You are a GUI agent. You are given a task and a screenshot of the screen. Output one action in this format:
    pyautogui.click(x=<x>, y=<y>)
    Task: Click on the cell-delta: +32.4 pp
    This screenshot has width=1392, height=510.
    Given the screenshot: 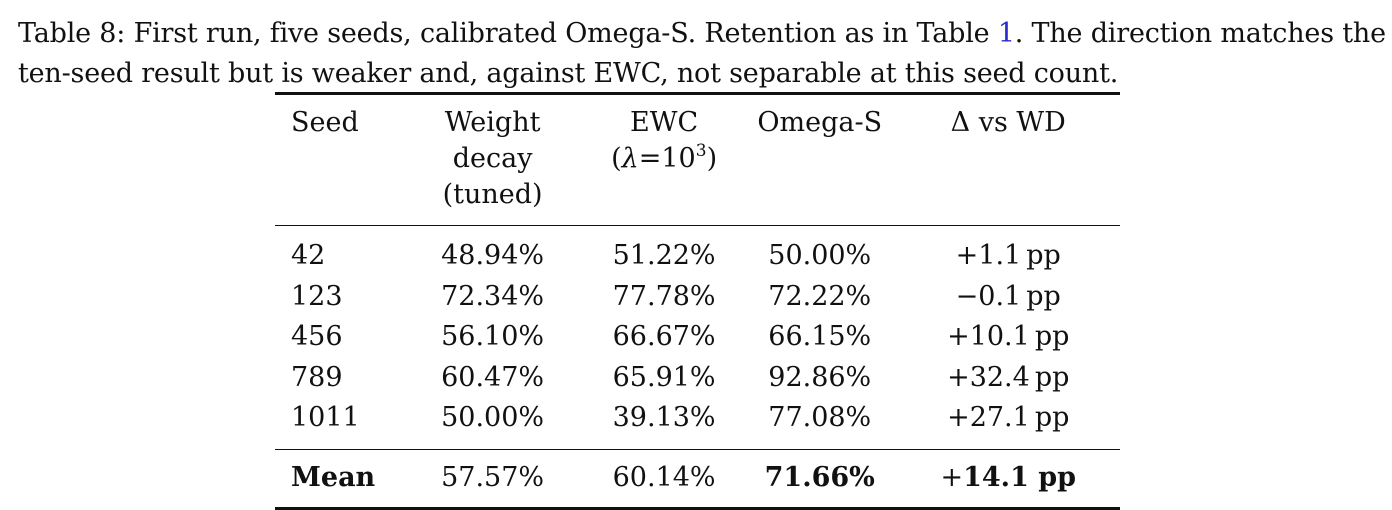 What is the action you would take?
    pyautogui.click(x=1009, y=378)
    